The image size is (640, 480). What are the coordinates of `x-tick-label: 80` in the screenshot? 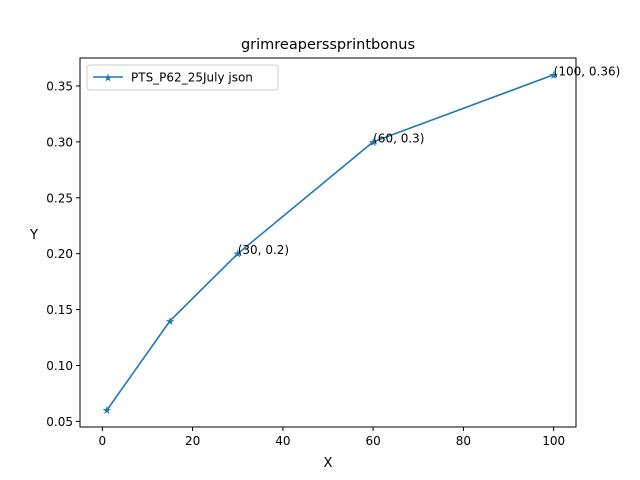 It's located at (463, 441).